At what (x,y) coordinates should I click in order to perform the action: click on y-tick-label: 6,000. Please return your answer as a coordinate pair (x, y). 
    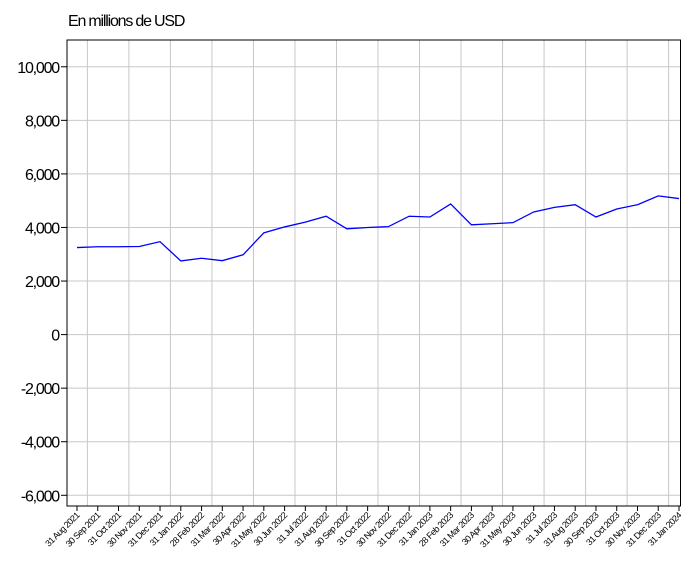
    Looking at the image, I should click on (42, 175).